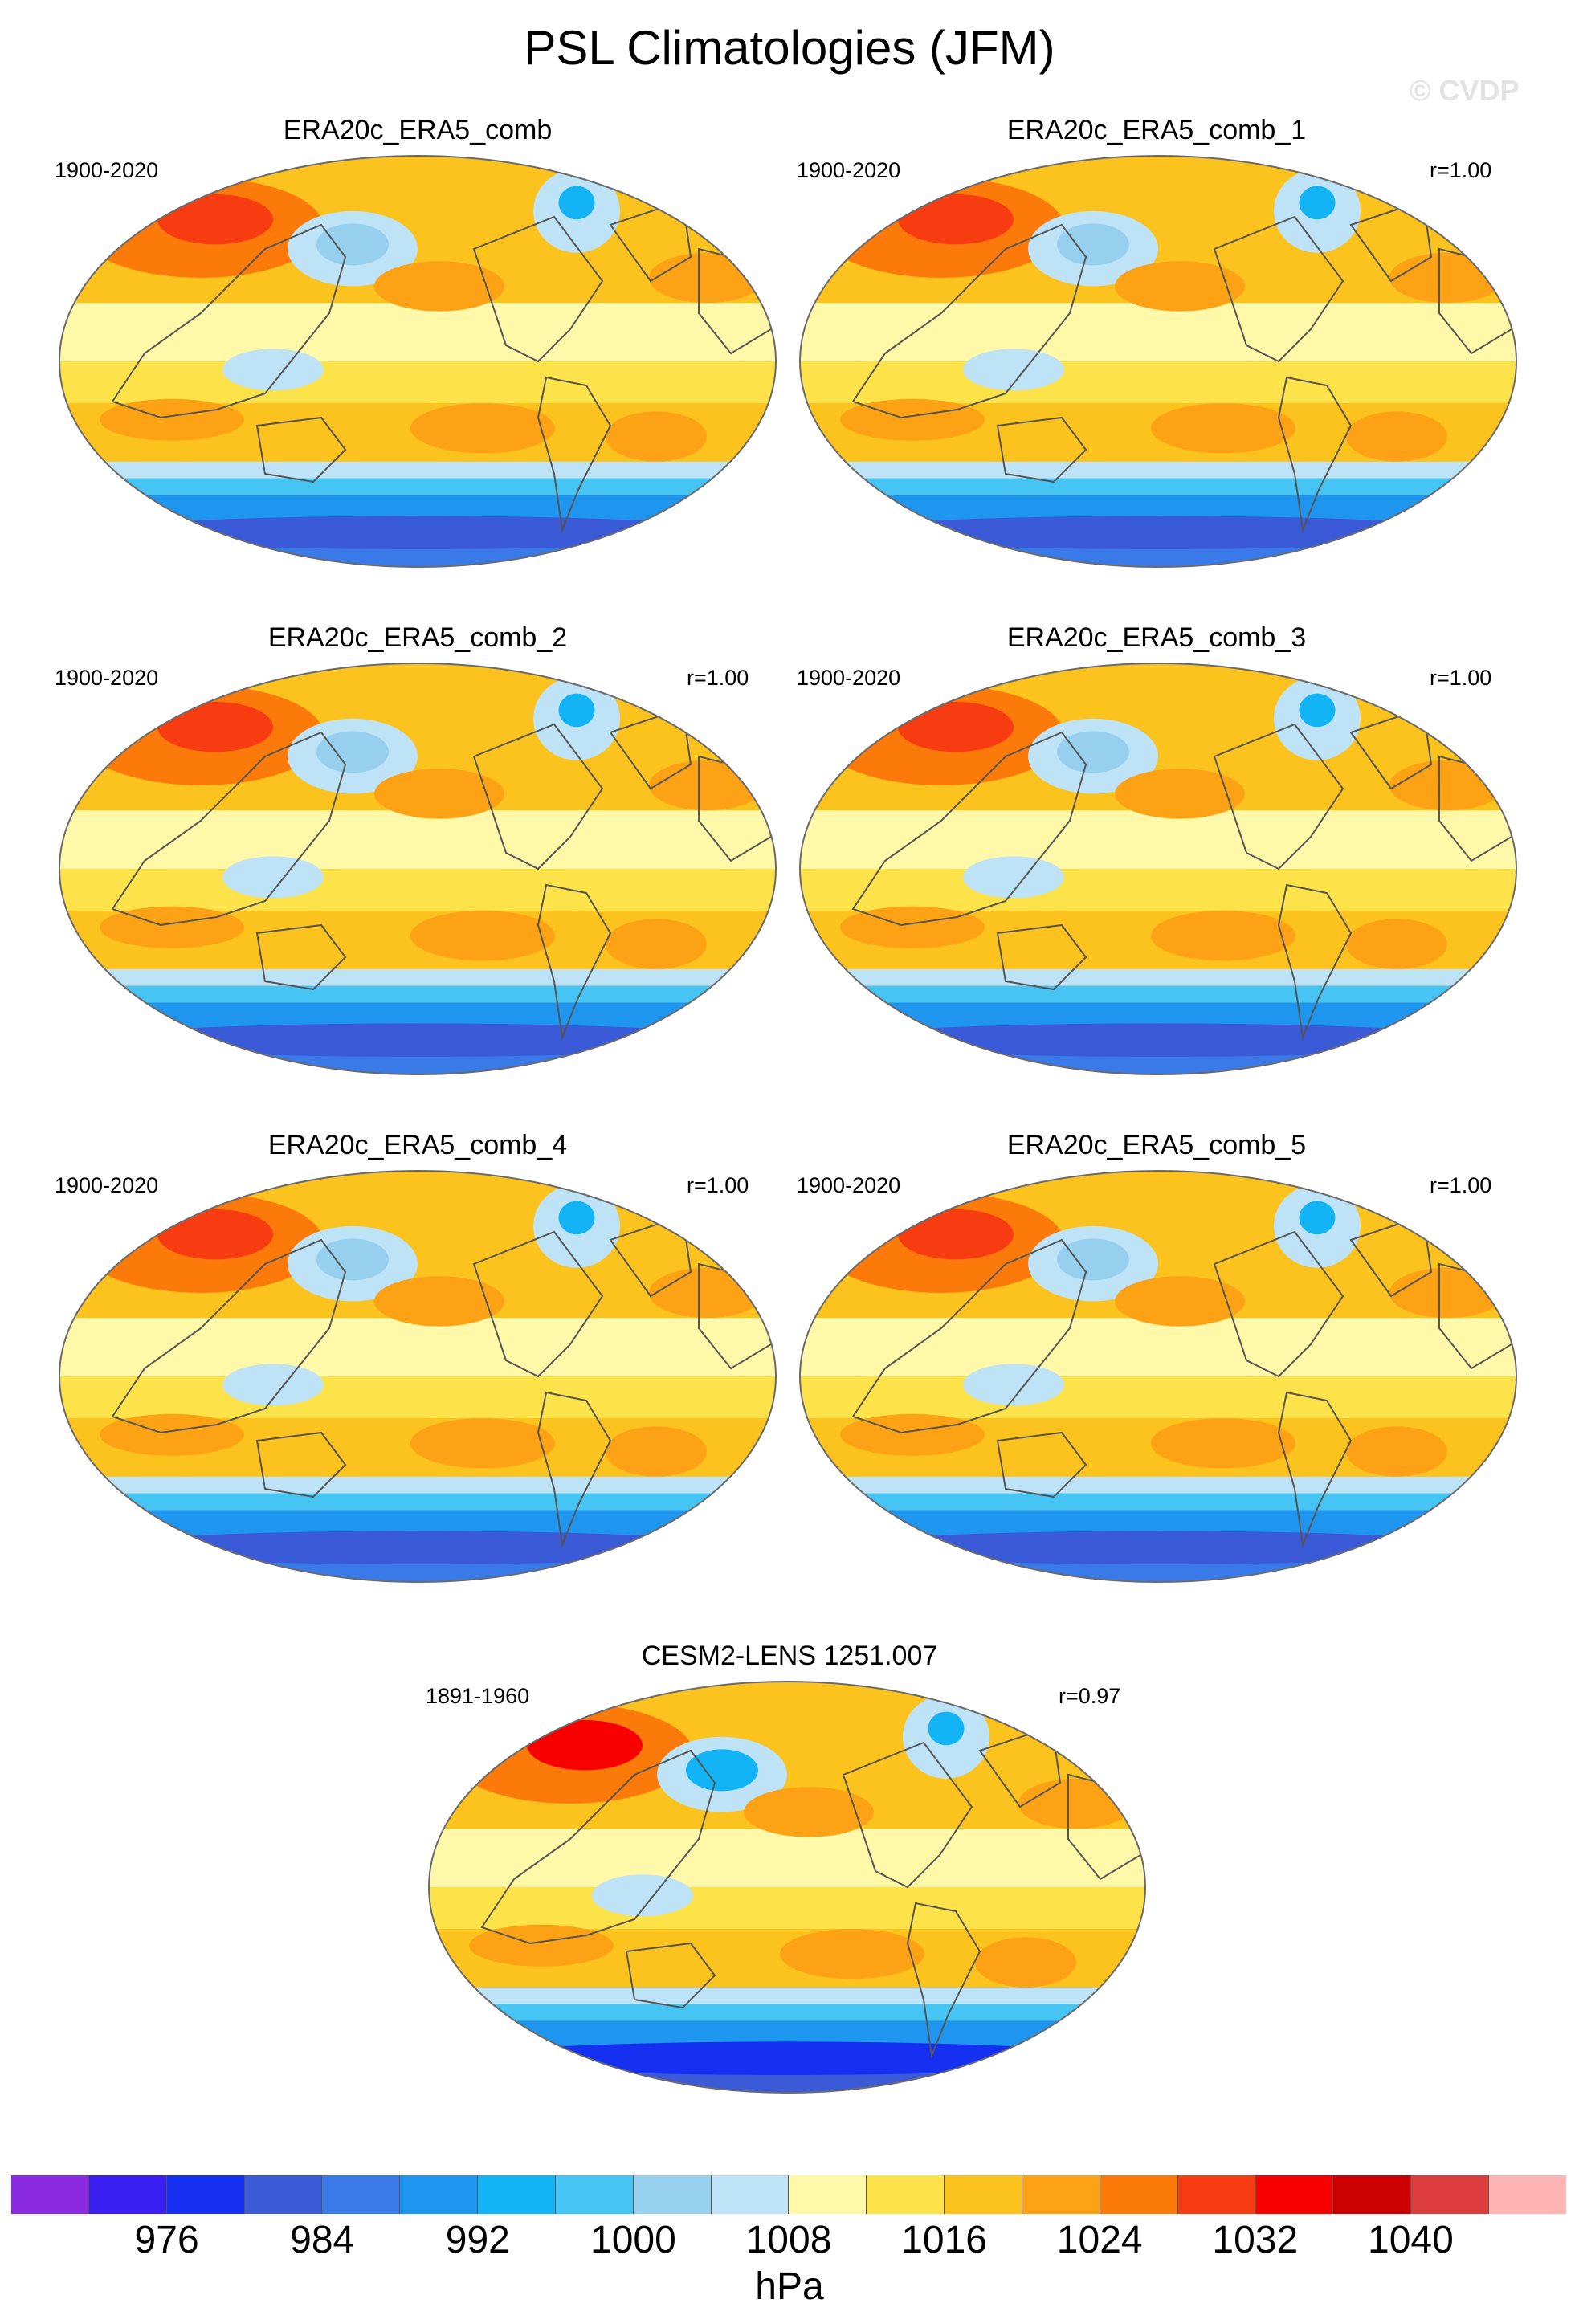  Describe the element at coordinates (788, 2194) in the screenshot. I see `colorbar` at that location.